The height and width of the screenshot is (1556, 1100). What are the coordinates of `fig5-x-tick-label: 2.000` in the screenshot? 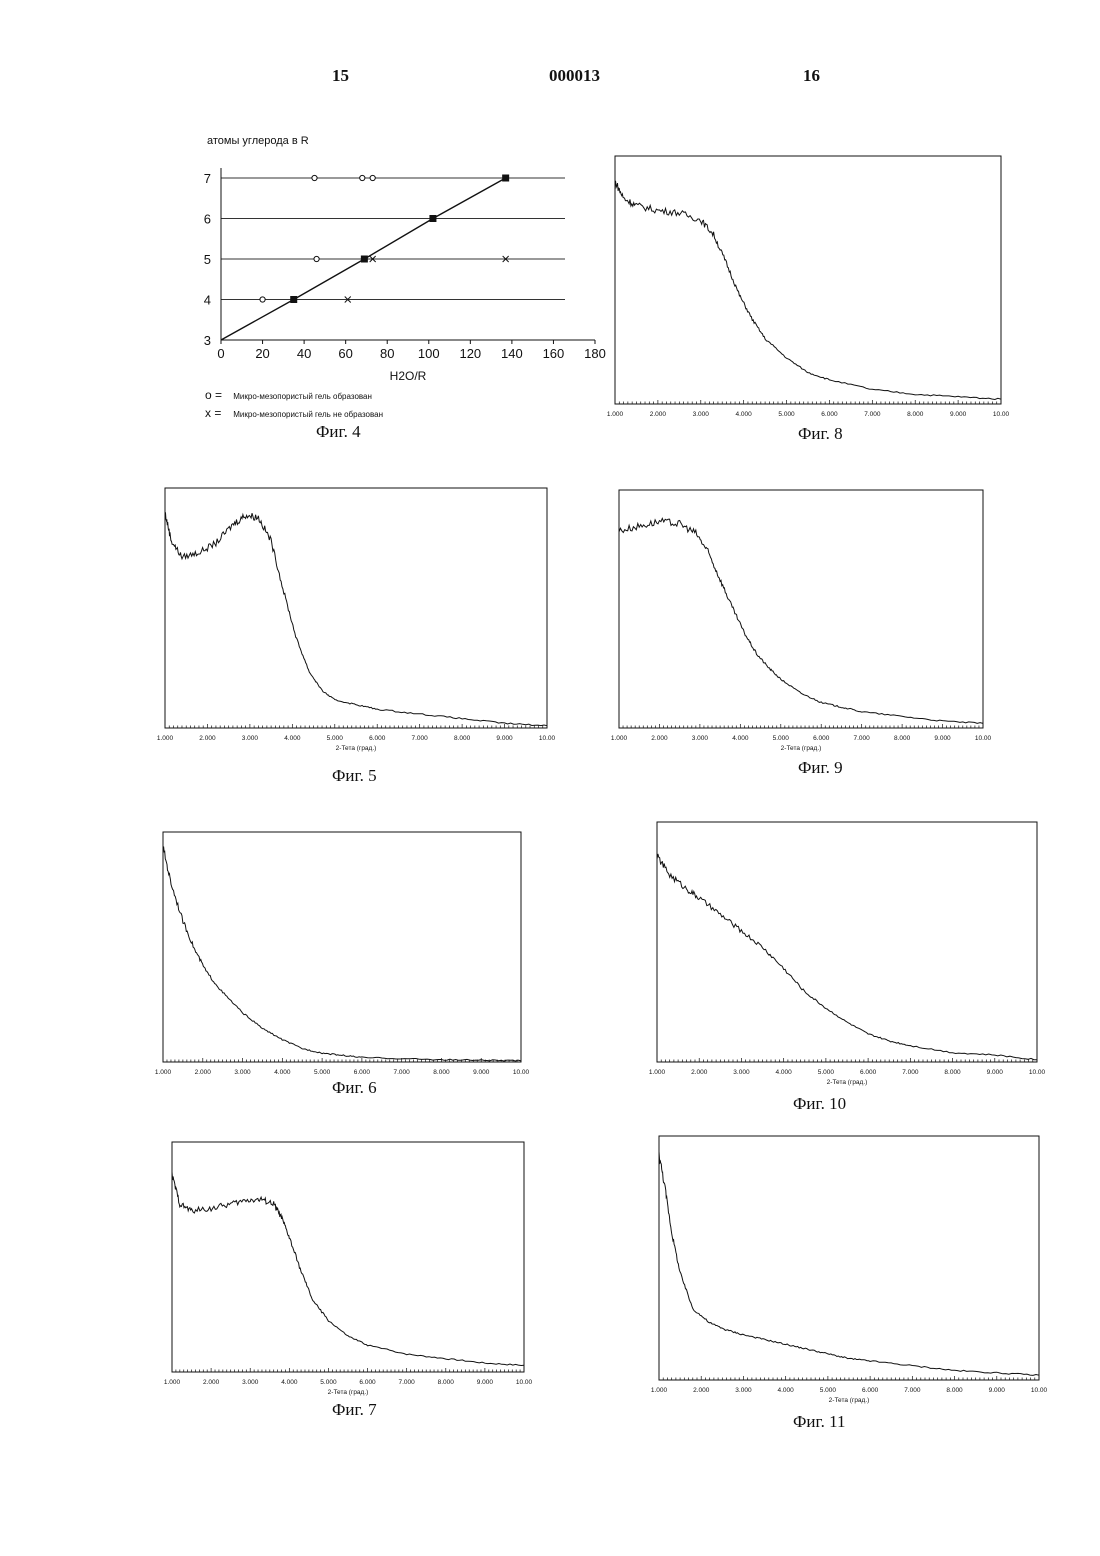 It's located at (207, 738).